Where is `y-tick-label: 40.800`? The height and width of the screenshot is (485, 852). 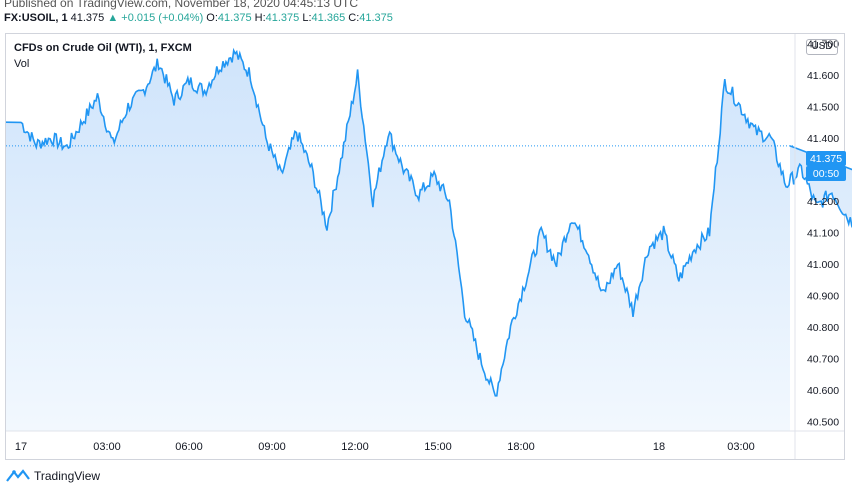 y-tick-label: 40.800 is located at coordinates (823, 328).